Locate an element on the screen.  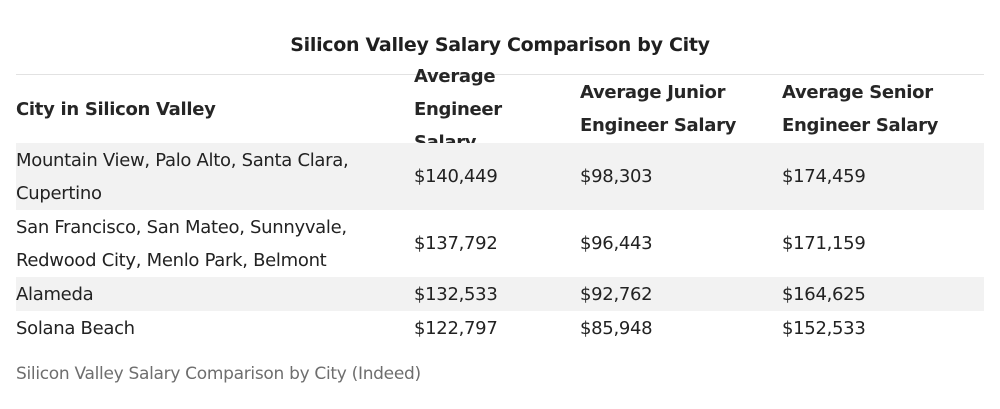
junior-salary-cell: $96,443 is located at coordinates (616, 243).